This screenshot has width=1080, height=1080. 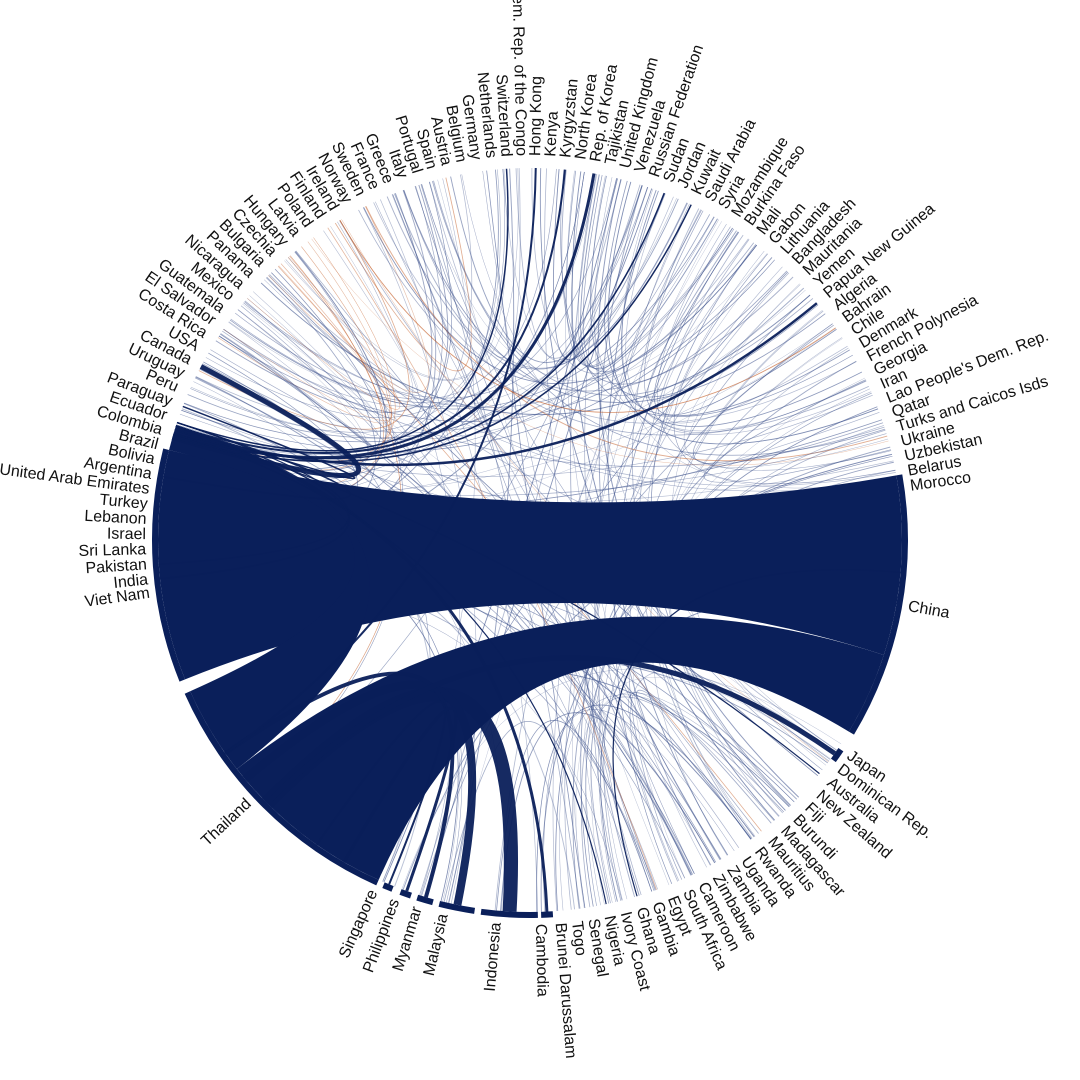 I want to click on flow-kyrgyzstan-to-viet-nam, so click(x=370, y=311).